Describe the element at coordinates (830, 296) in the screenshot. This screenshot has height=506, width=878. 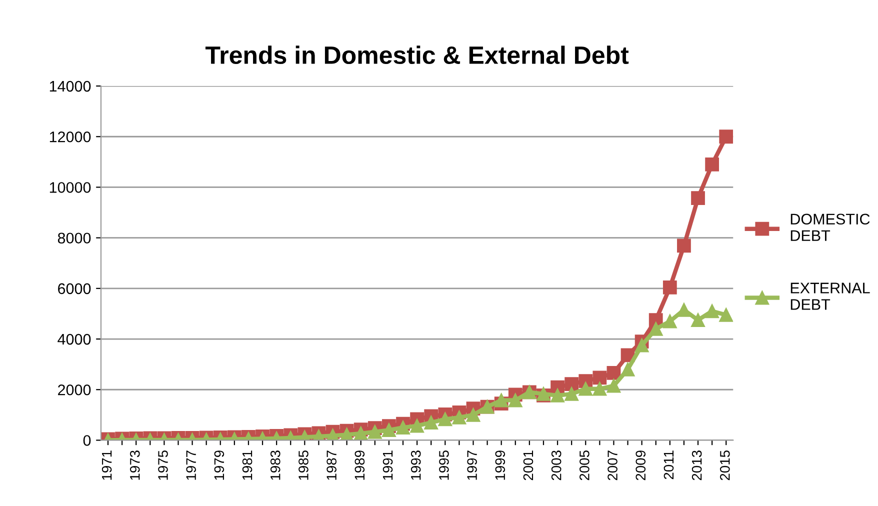
I see `legend-label: EXTERNAL DEBT` at that location.